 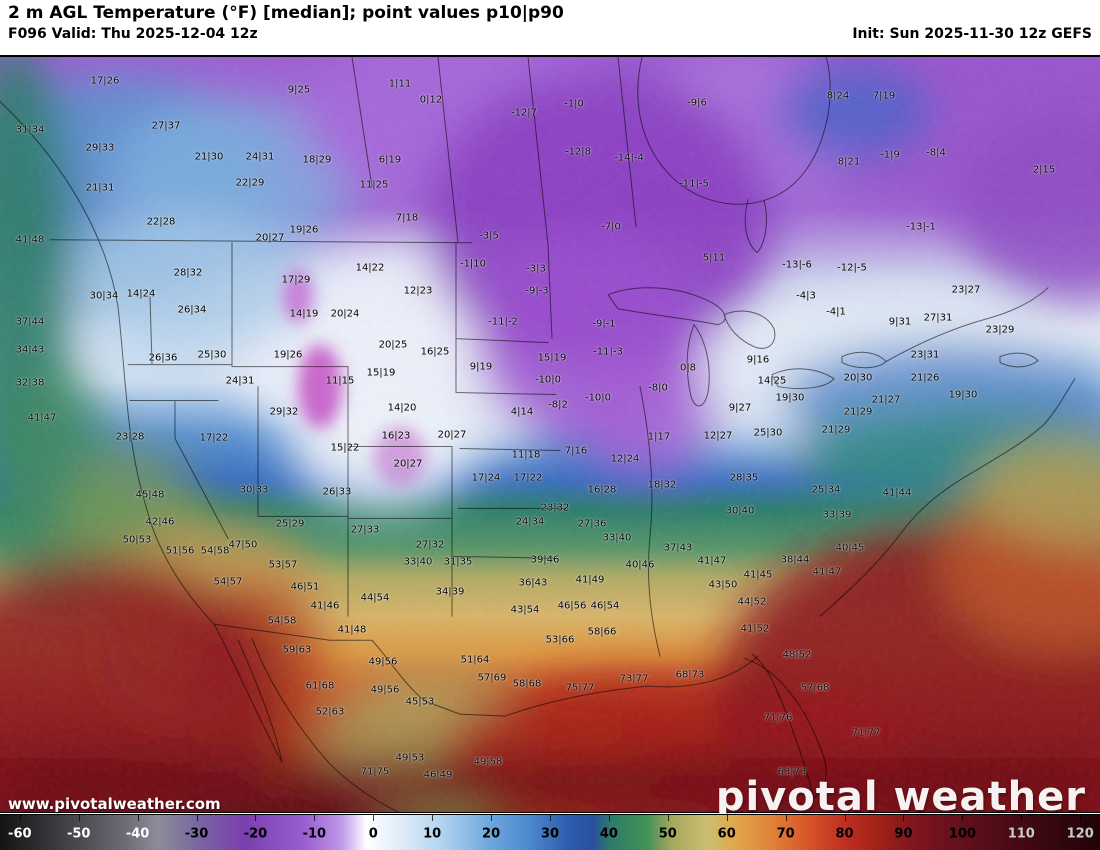 I want to click on colorbar-tick-label: 110, so click(x=1021, y=834).